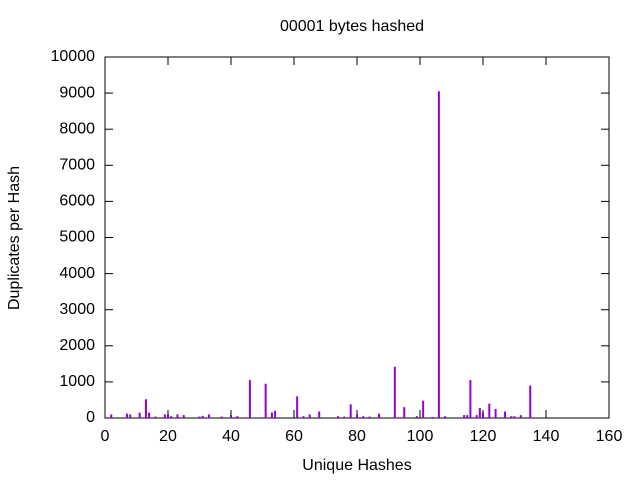  Describe the element at coordinates (77, 381) in the screenshot. I see `y-tick-label: 1000` at that location.